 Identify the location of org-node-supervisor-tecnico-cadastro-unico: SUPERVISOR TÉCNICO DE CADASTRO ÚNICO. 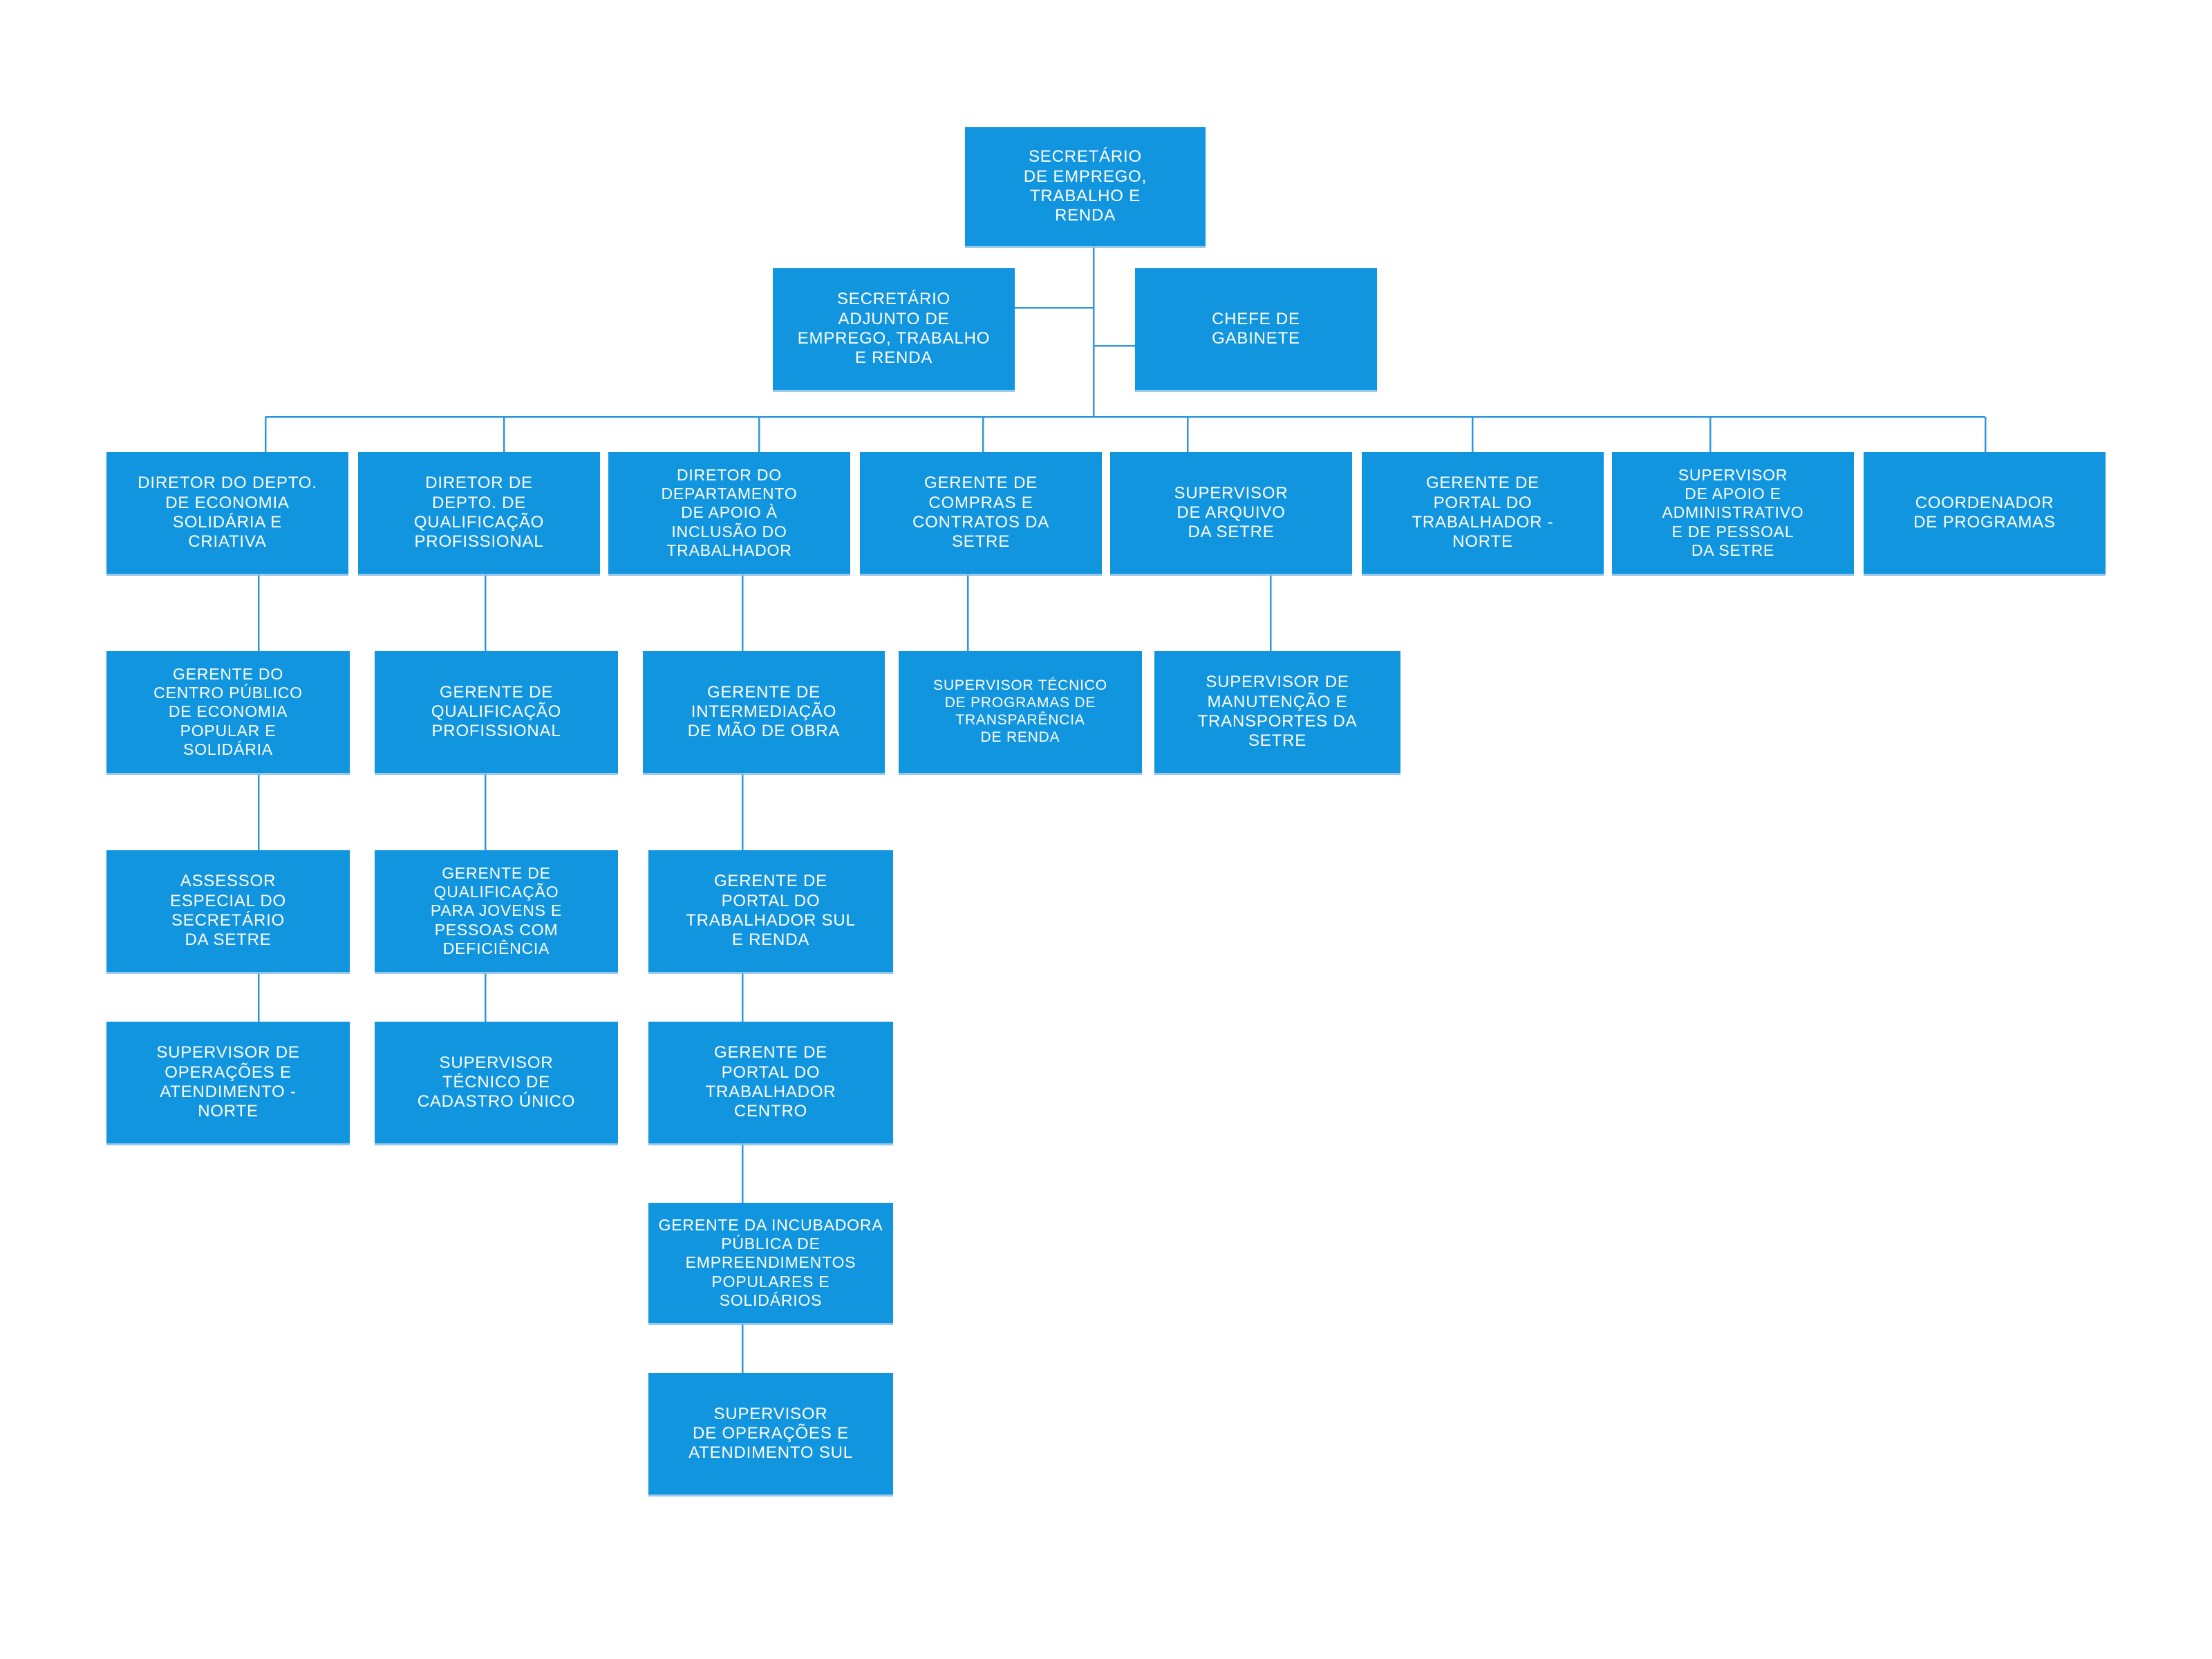
(496, 1082).